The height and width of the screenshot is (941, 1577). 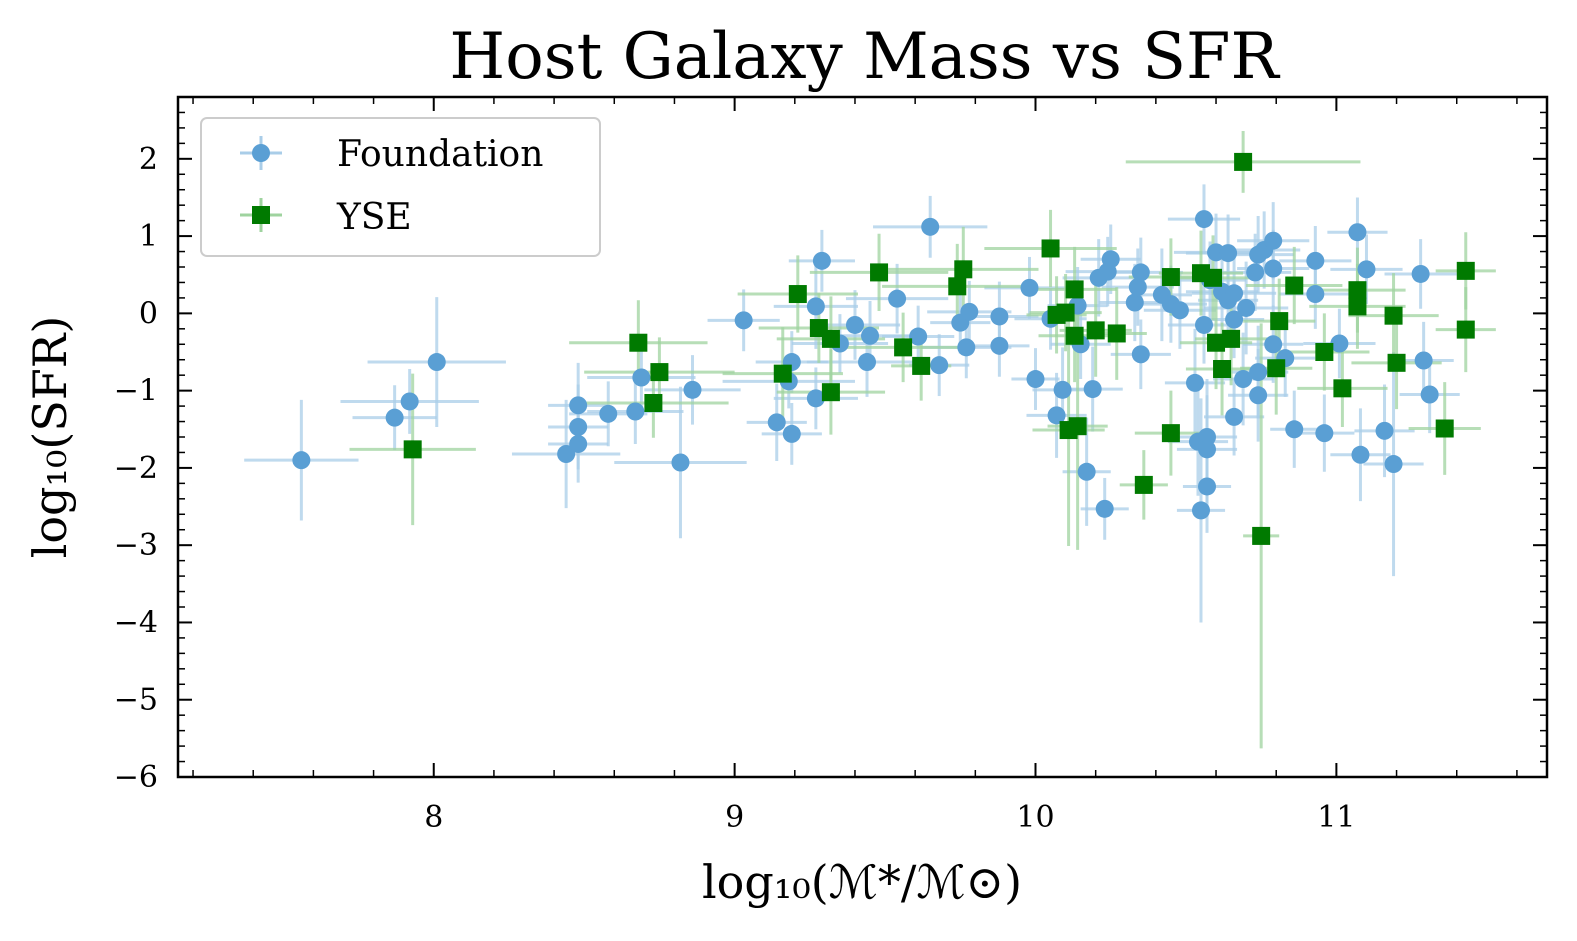 What do you see at coordinates (433, 817) in the screenshot?
I see `x-tick-label-0: 8` at bounding box center [433, 817].